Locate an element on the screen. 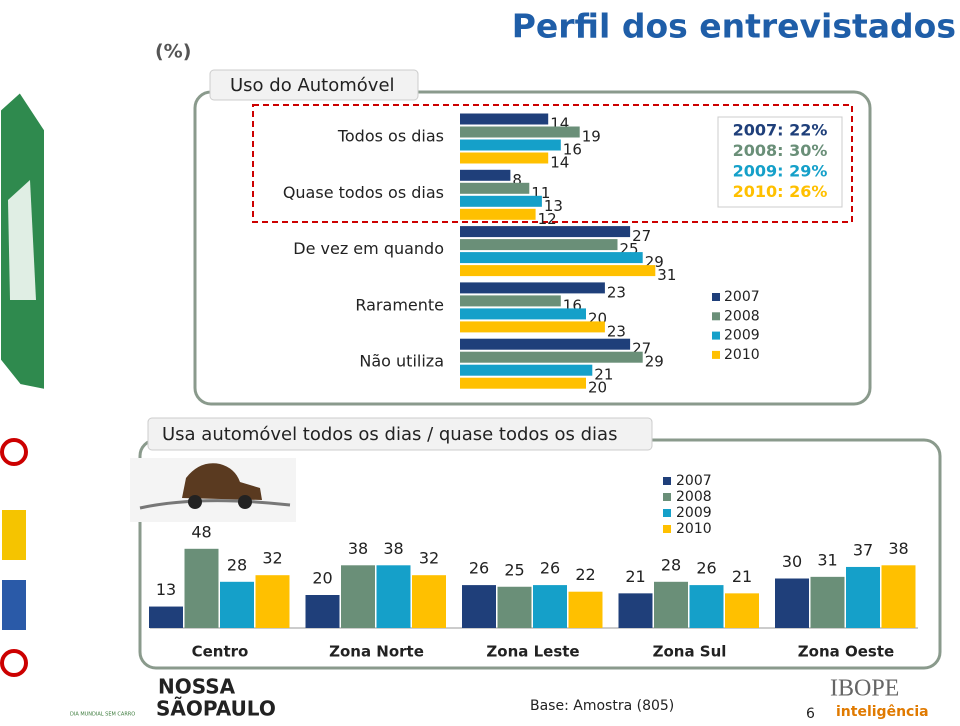 The height and width of the screenshot is (726, 960). category-label: Raramente is located at coordinates (399, 304).